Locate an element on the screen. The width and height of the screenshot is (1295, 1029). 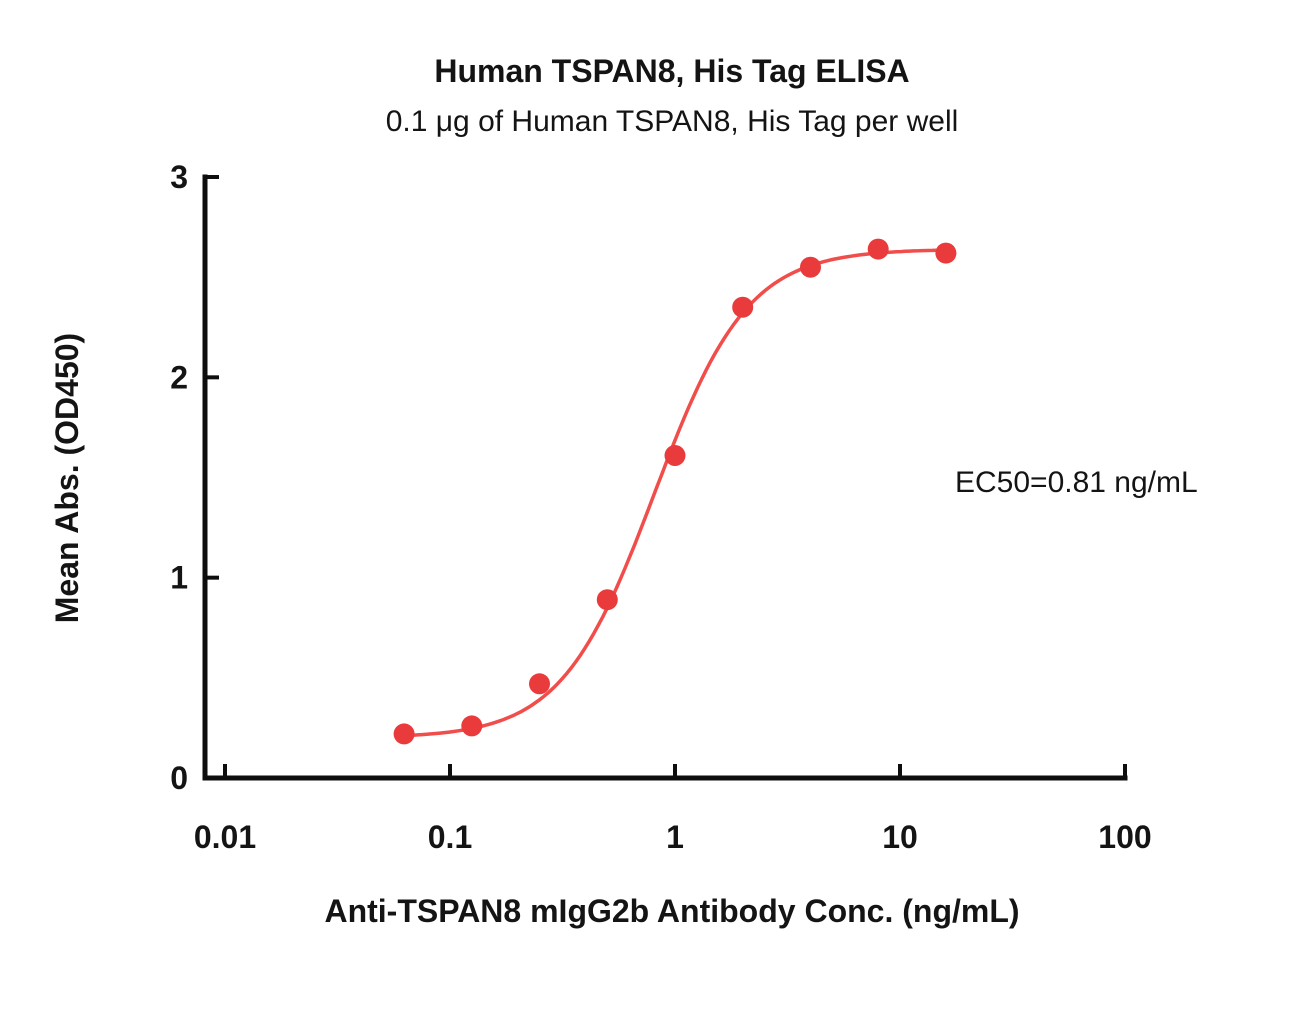
ec50-annotation: EC50=0.81 ng/mL is located at coordinates (1076, 482).